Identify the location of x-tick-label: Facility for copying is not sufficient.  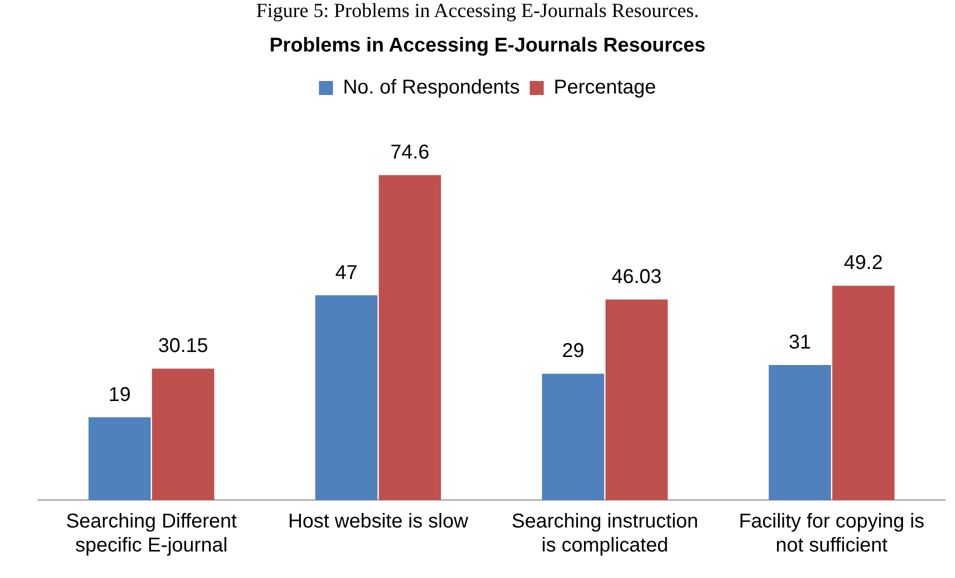
(831, 533).